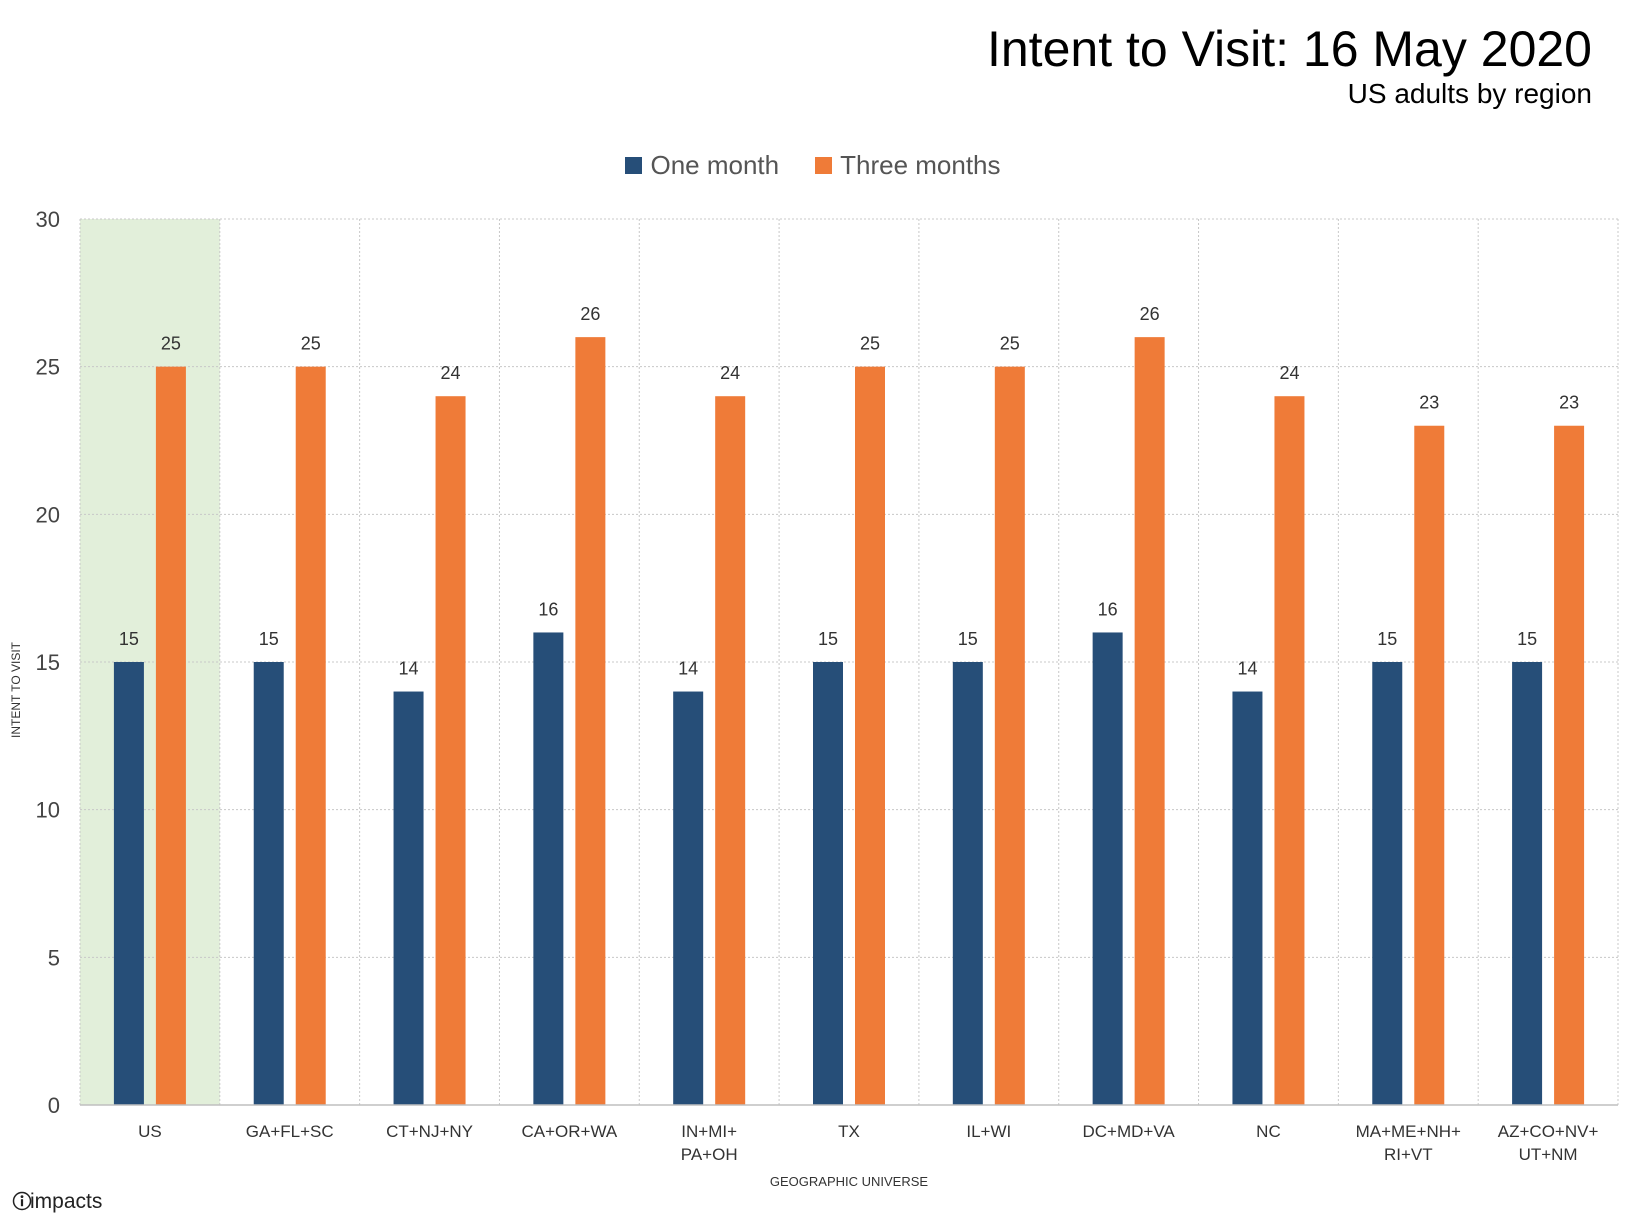 The height and width of the screenshot is (1228, 1626). What do you see at coordinates (813, 165) in the screenshot?
I see `chart-legend: One month Three months` at bounding box center [813, 165].